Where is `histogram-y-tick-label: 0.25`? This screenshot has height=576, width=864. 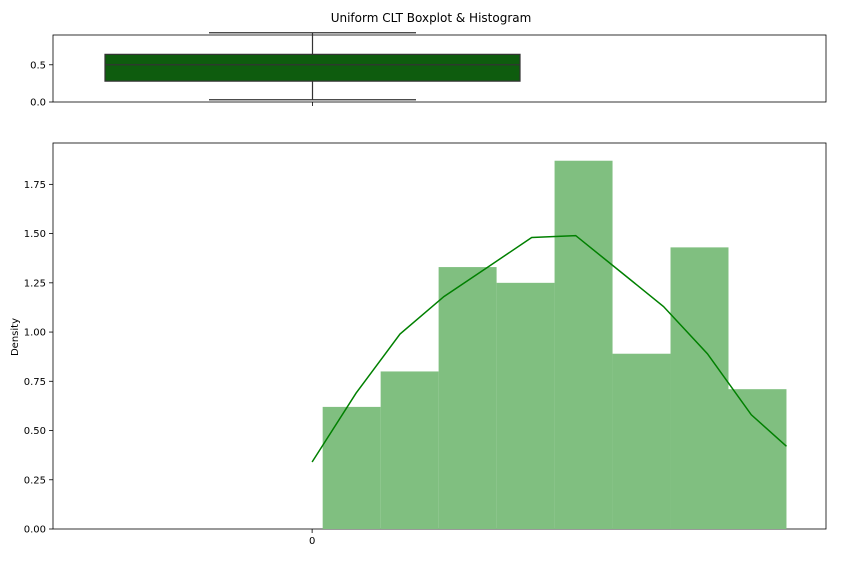
histogram-y-tick-label: 0.25 is located at coordinates (35, 480).